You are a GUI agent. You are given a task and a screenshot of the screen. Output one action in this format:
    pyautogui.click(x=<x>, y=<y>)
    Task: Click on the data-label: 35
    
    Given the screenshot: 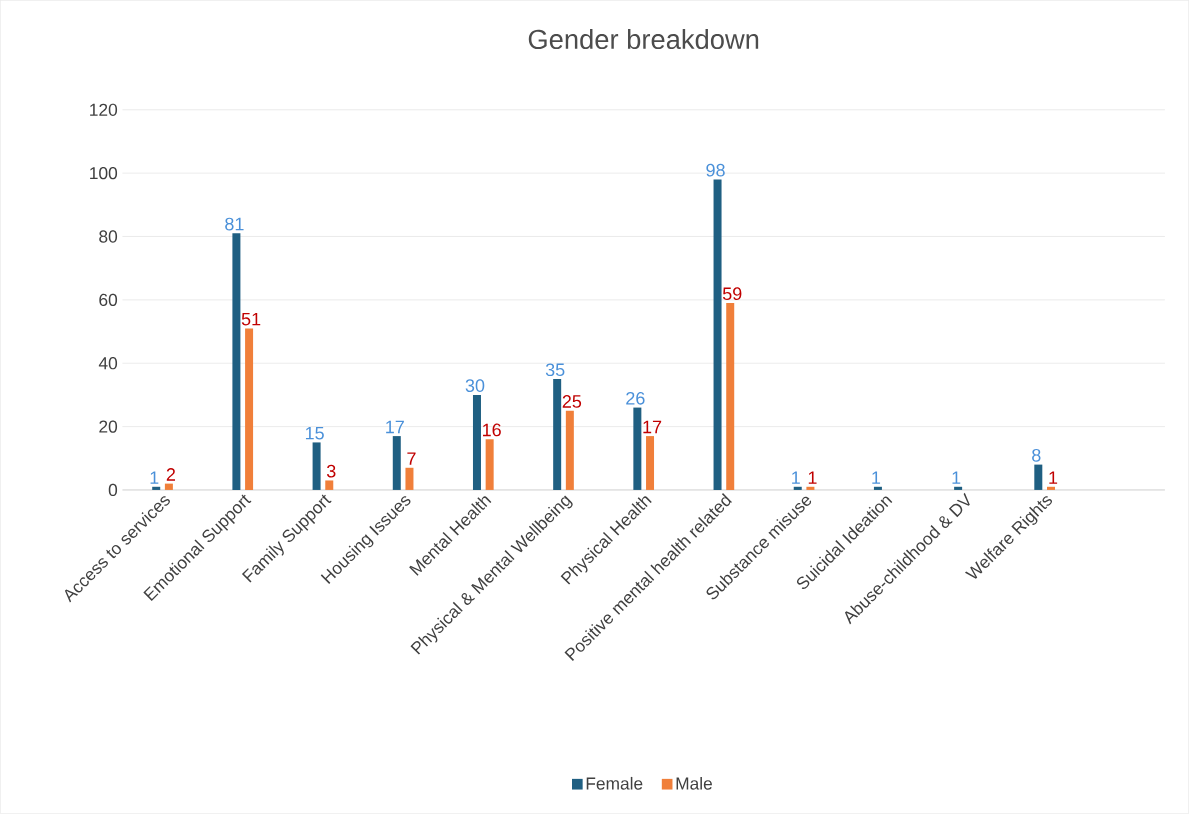 What is the action you would take?
    pyautogui.click(x=555, y=370)
    